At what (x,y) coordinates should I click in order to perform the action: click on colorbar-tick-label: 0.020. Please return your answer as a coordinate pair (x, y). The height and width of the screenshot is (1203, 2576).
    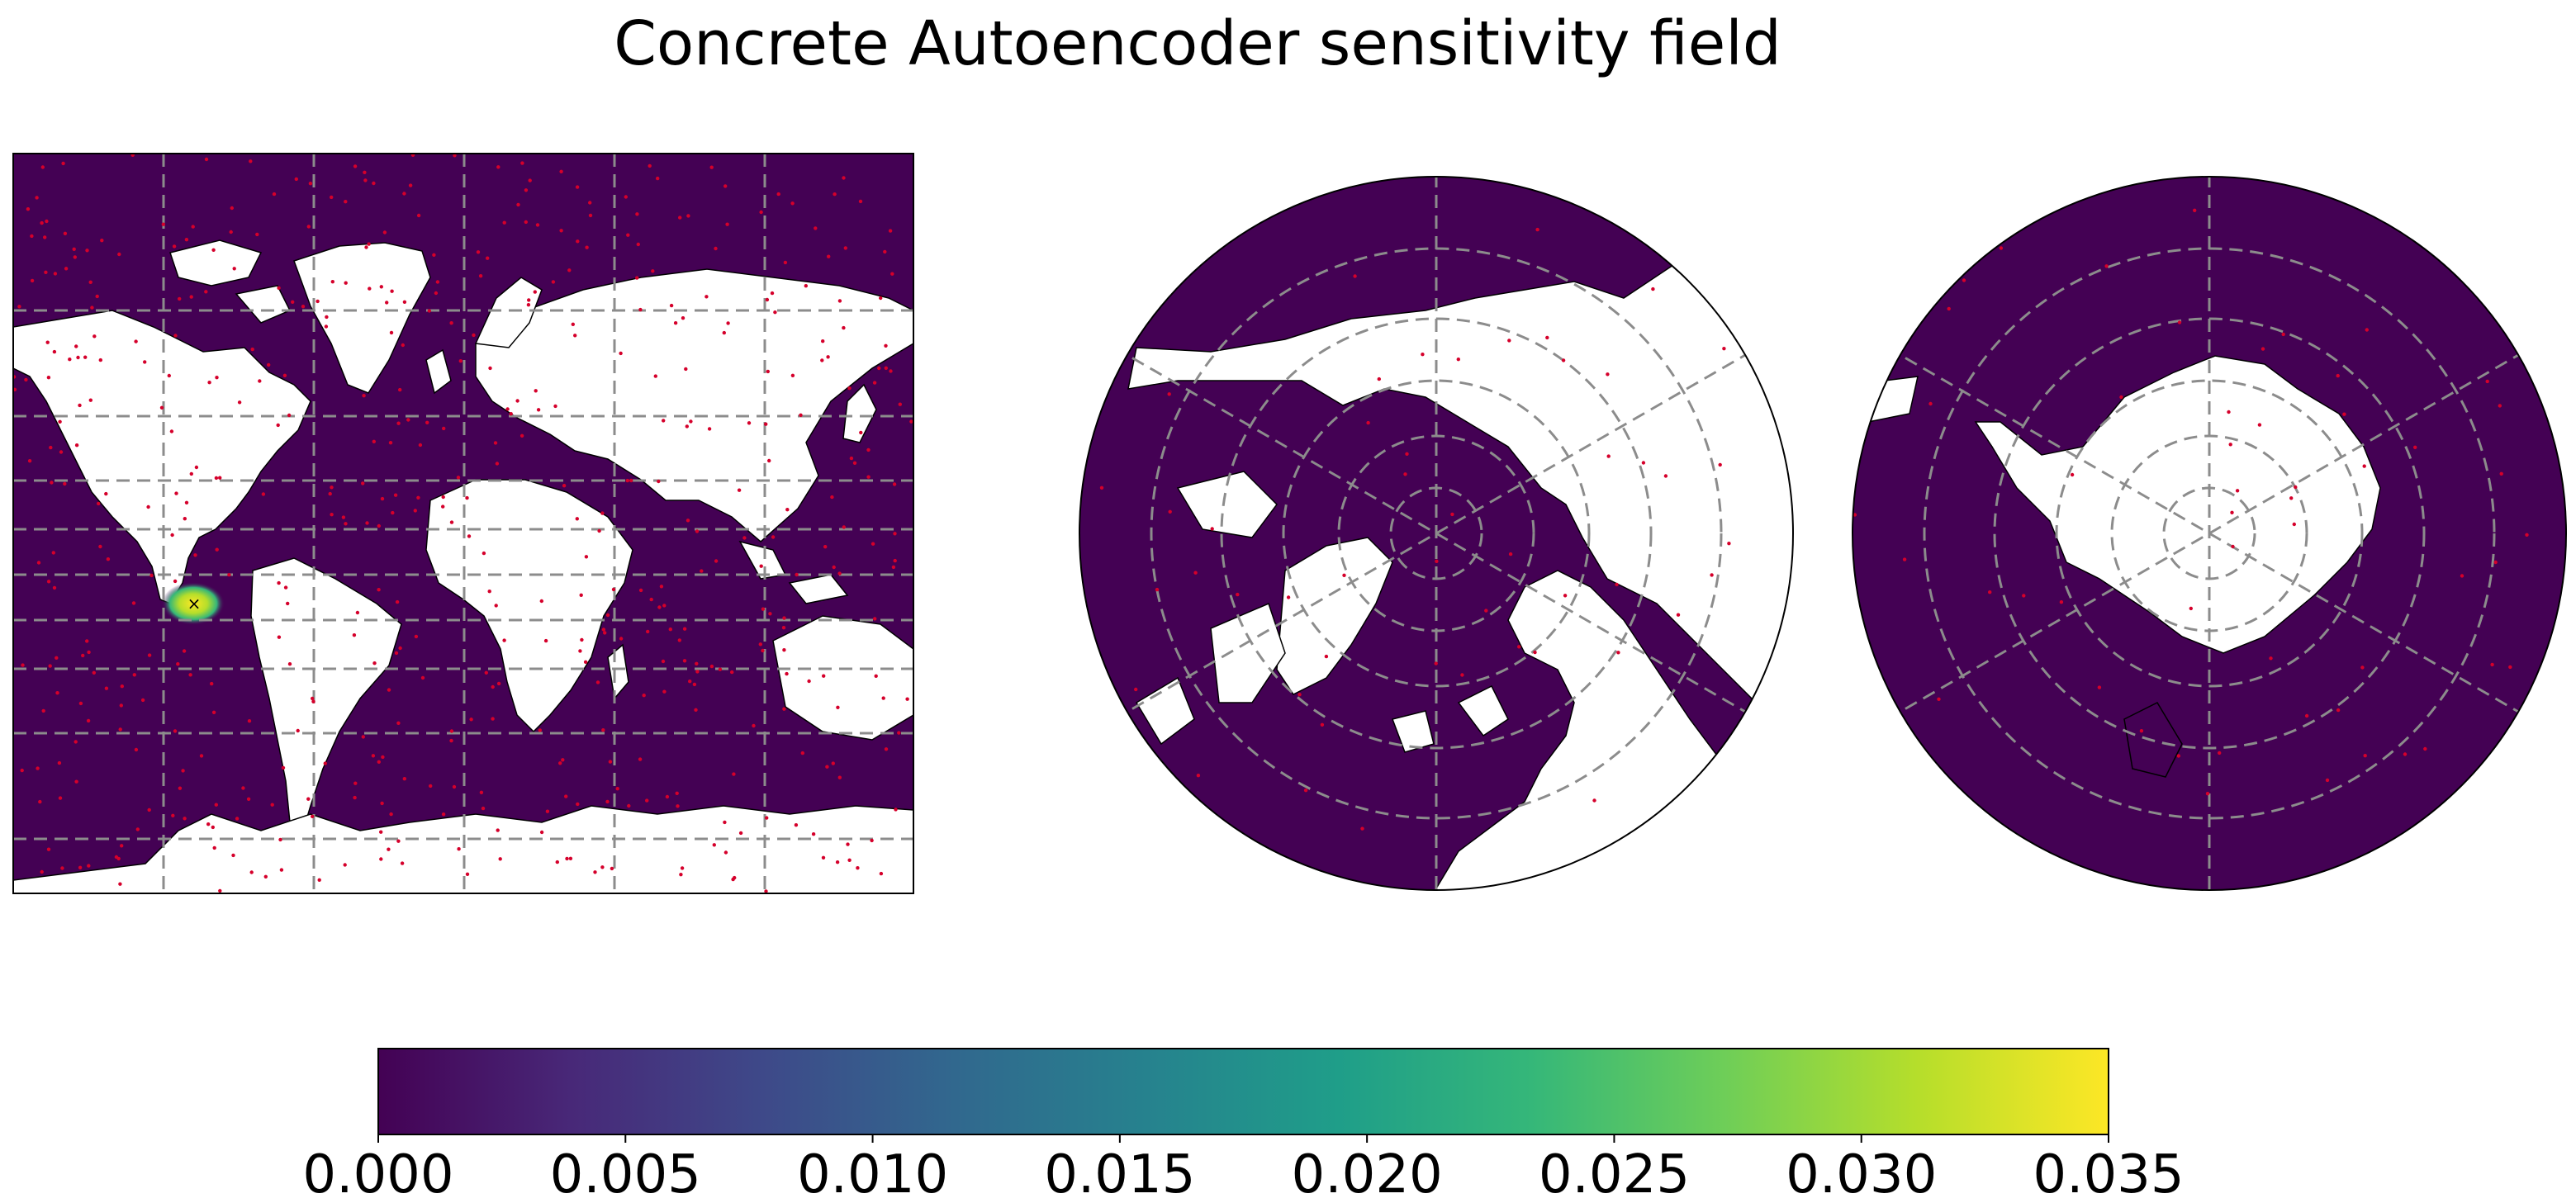
    Looking at the image, I should click on (1368, 1173).